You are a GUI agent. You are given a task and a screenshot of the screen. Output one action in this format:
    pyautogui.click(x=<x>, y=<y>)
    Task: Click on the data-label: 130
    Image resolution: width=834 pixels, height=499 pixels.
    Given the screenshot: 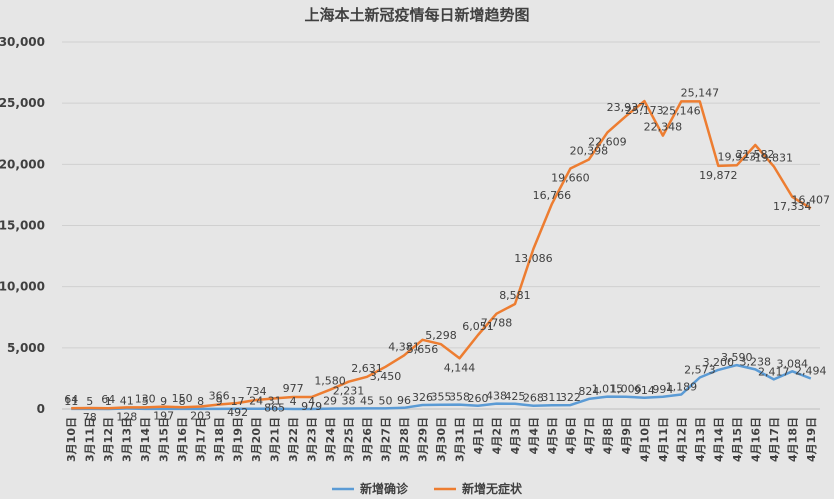 What is the action you would take?
    pyautogui.click(x=145, y=398)
    